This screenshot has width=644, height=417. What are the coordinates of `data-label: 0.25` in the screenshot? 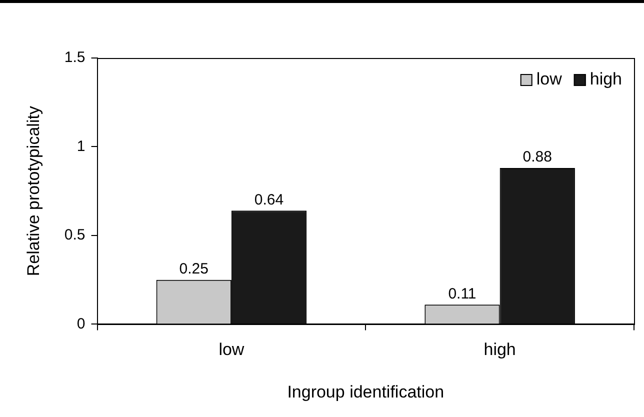 It's located at (193, 269).